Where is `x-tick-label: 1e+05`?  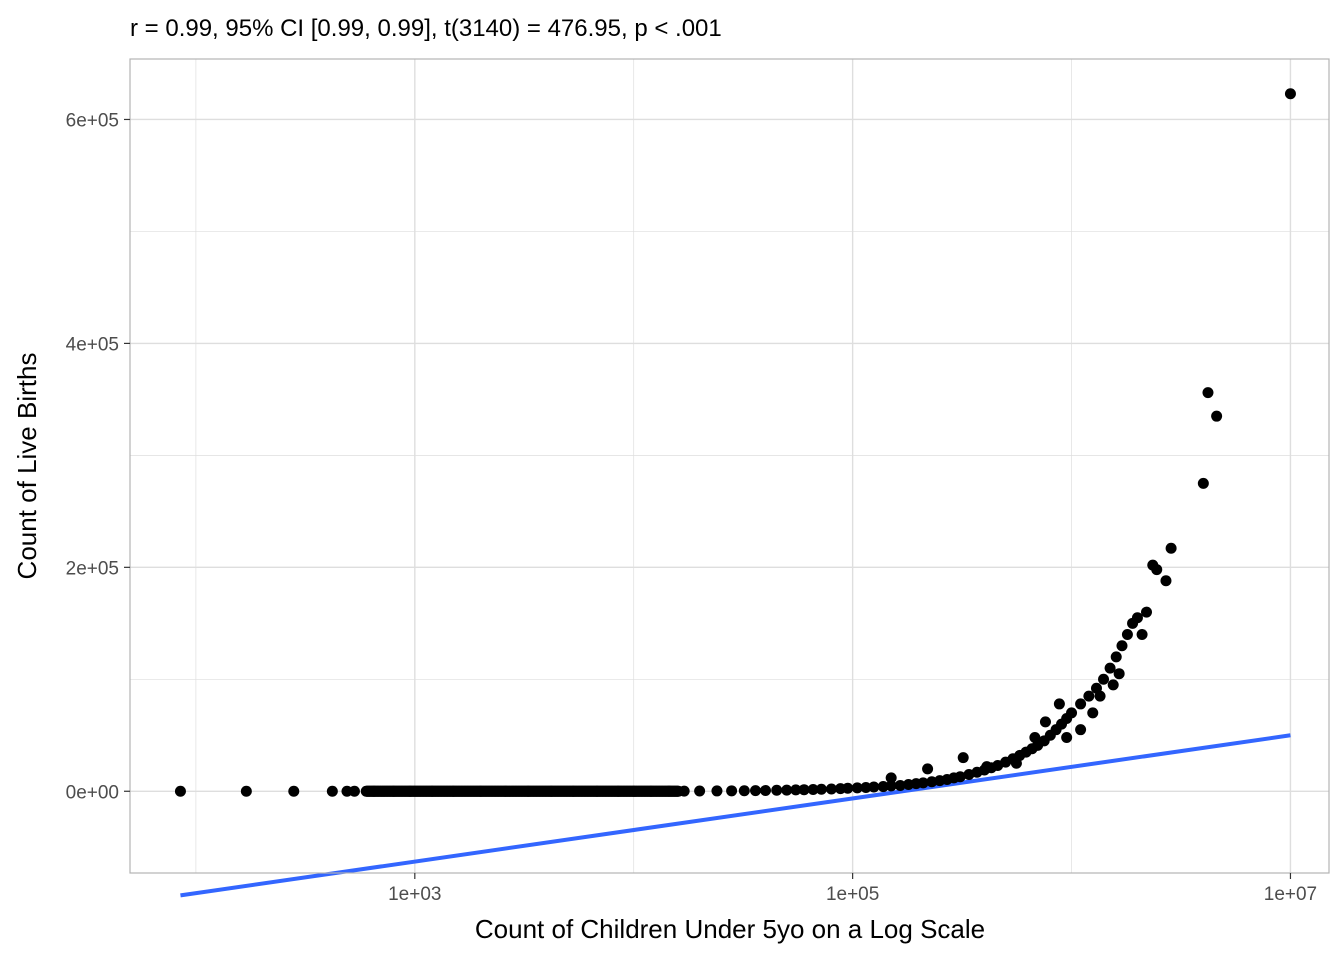 x-tick-label: 1e+05 is located at coordinates (852, 894).